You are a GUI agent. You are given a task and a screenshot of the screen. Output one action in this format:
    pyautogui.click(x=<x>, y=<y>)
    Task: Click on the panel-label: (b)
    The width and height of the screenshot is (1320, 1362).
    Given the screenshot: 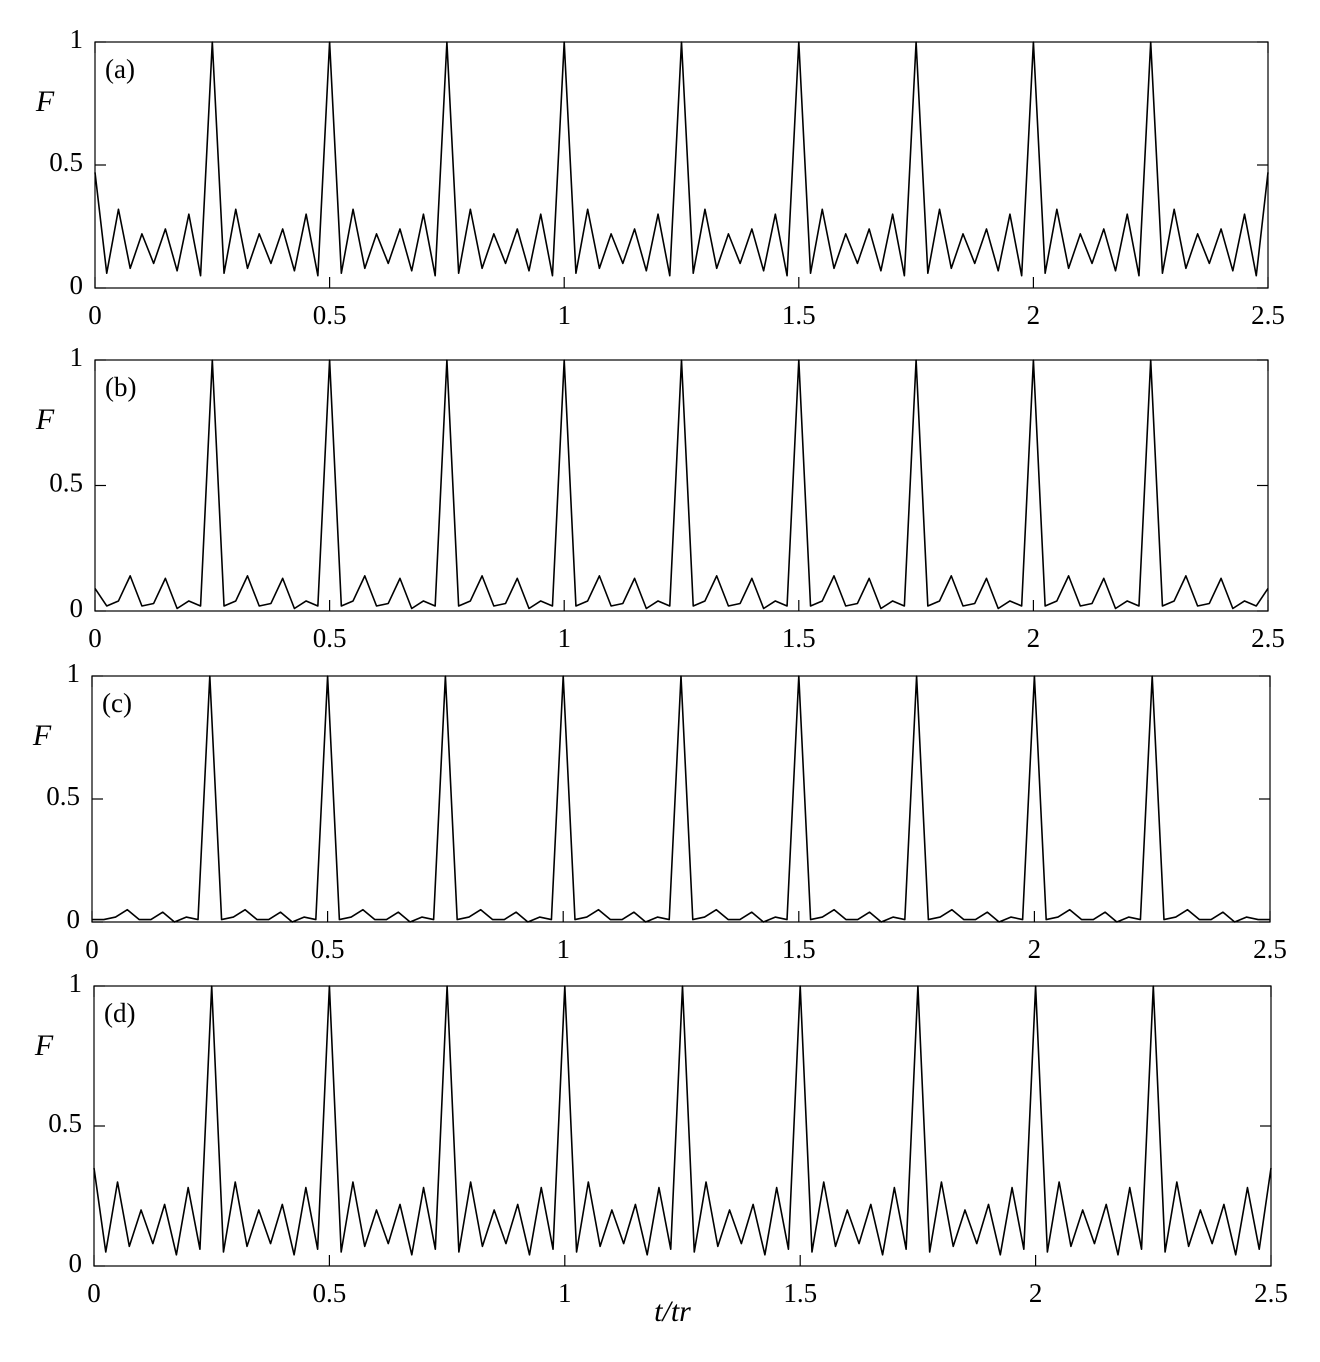 What is the action you would take?
    pyautogui.click(x=120, y=387)
    